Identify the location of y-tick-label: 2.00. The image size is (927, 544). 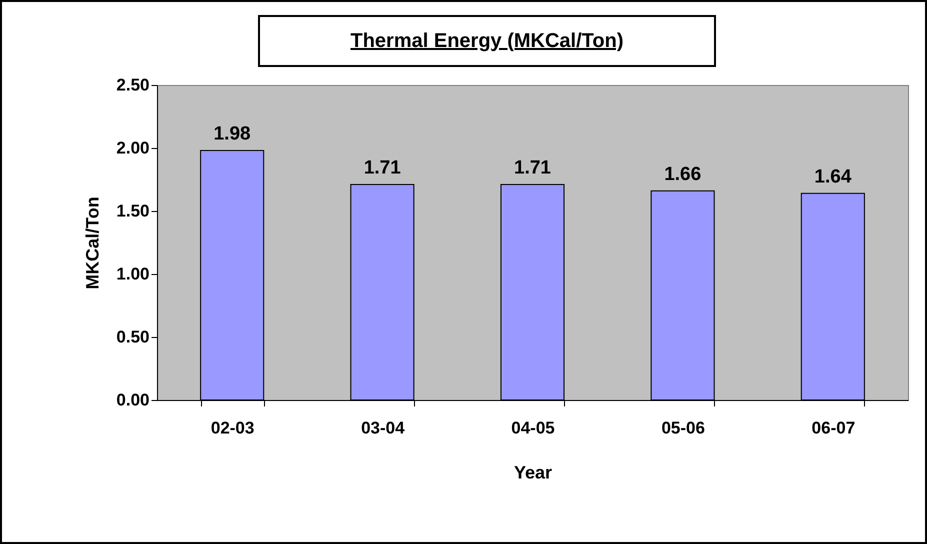
(133, 148).